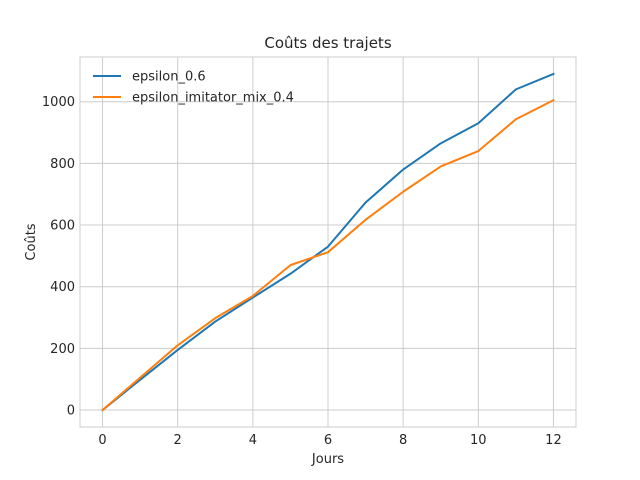 This screenshot has width=640, height=480. I want to click on y-tick-label: 400, so click(62, 287).